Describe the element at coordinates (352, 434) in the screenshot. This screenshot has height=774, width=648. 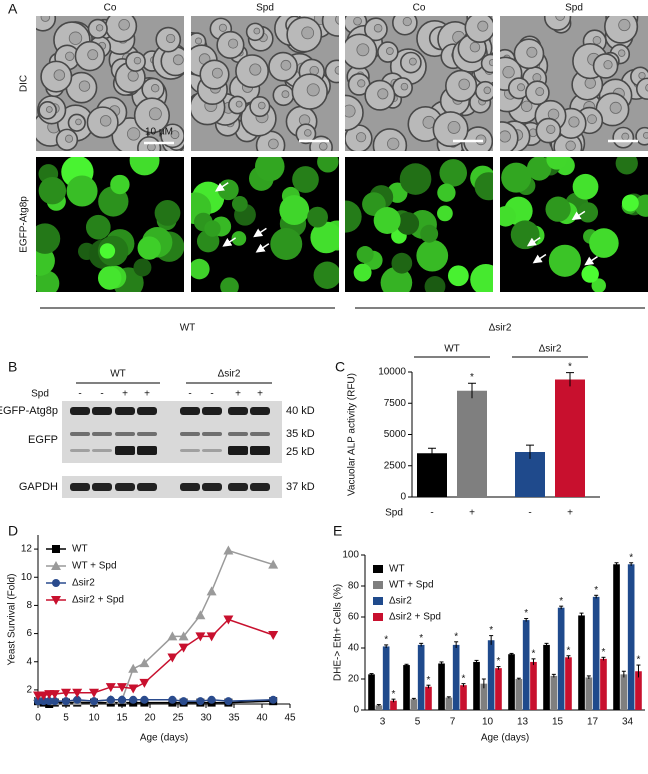
I see `y-axis-label: Vacuolar ALP activity (RFU)` at that location.